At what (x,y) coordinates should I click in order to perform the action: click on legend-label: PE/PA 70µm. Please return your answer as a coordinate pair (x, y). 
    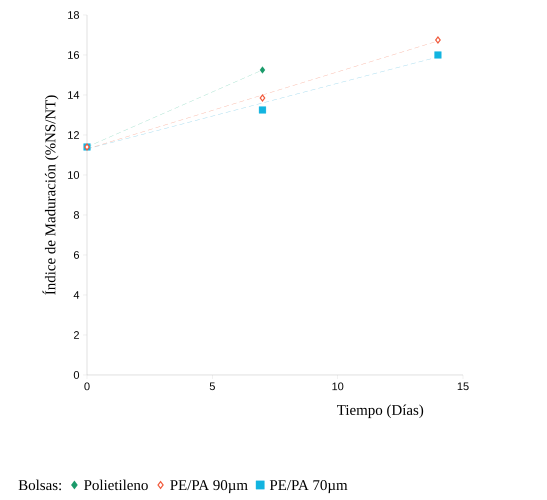
    Looking at the image, I should click on (309, 487).